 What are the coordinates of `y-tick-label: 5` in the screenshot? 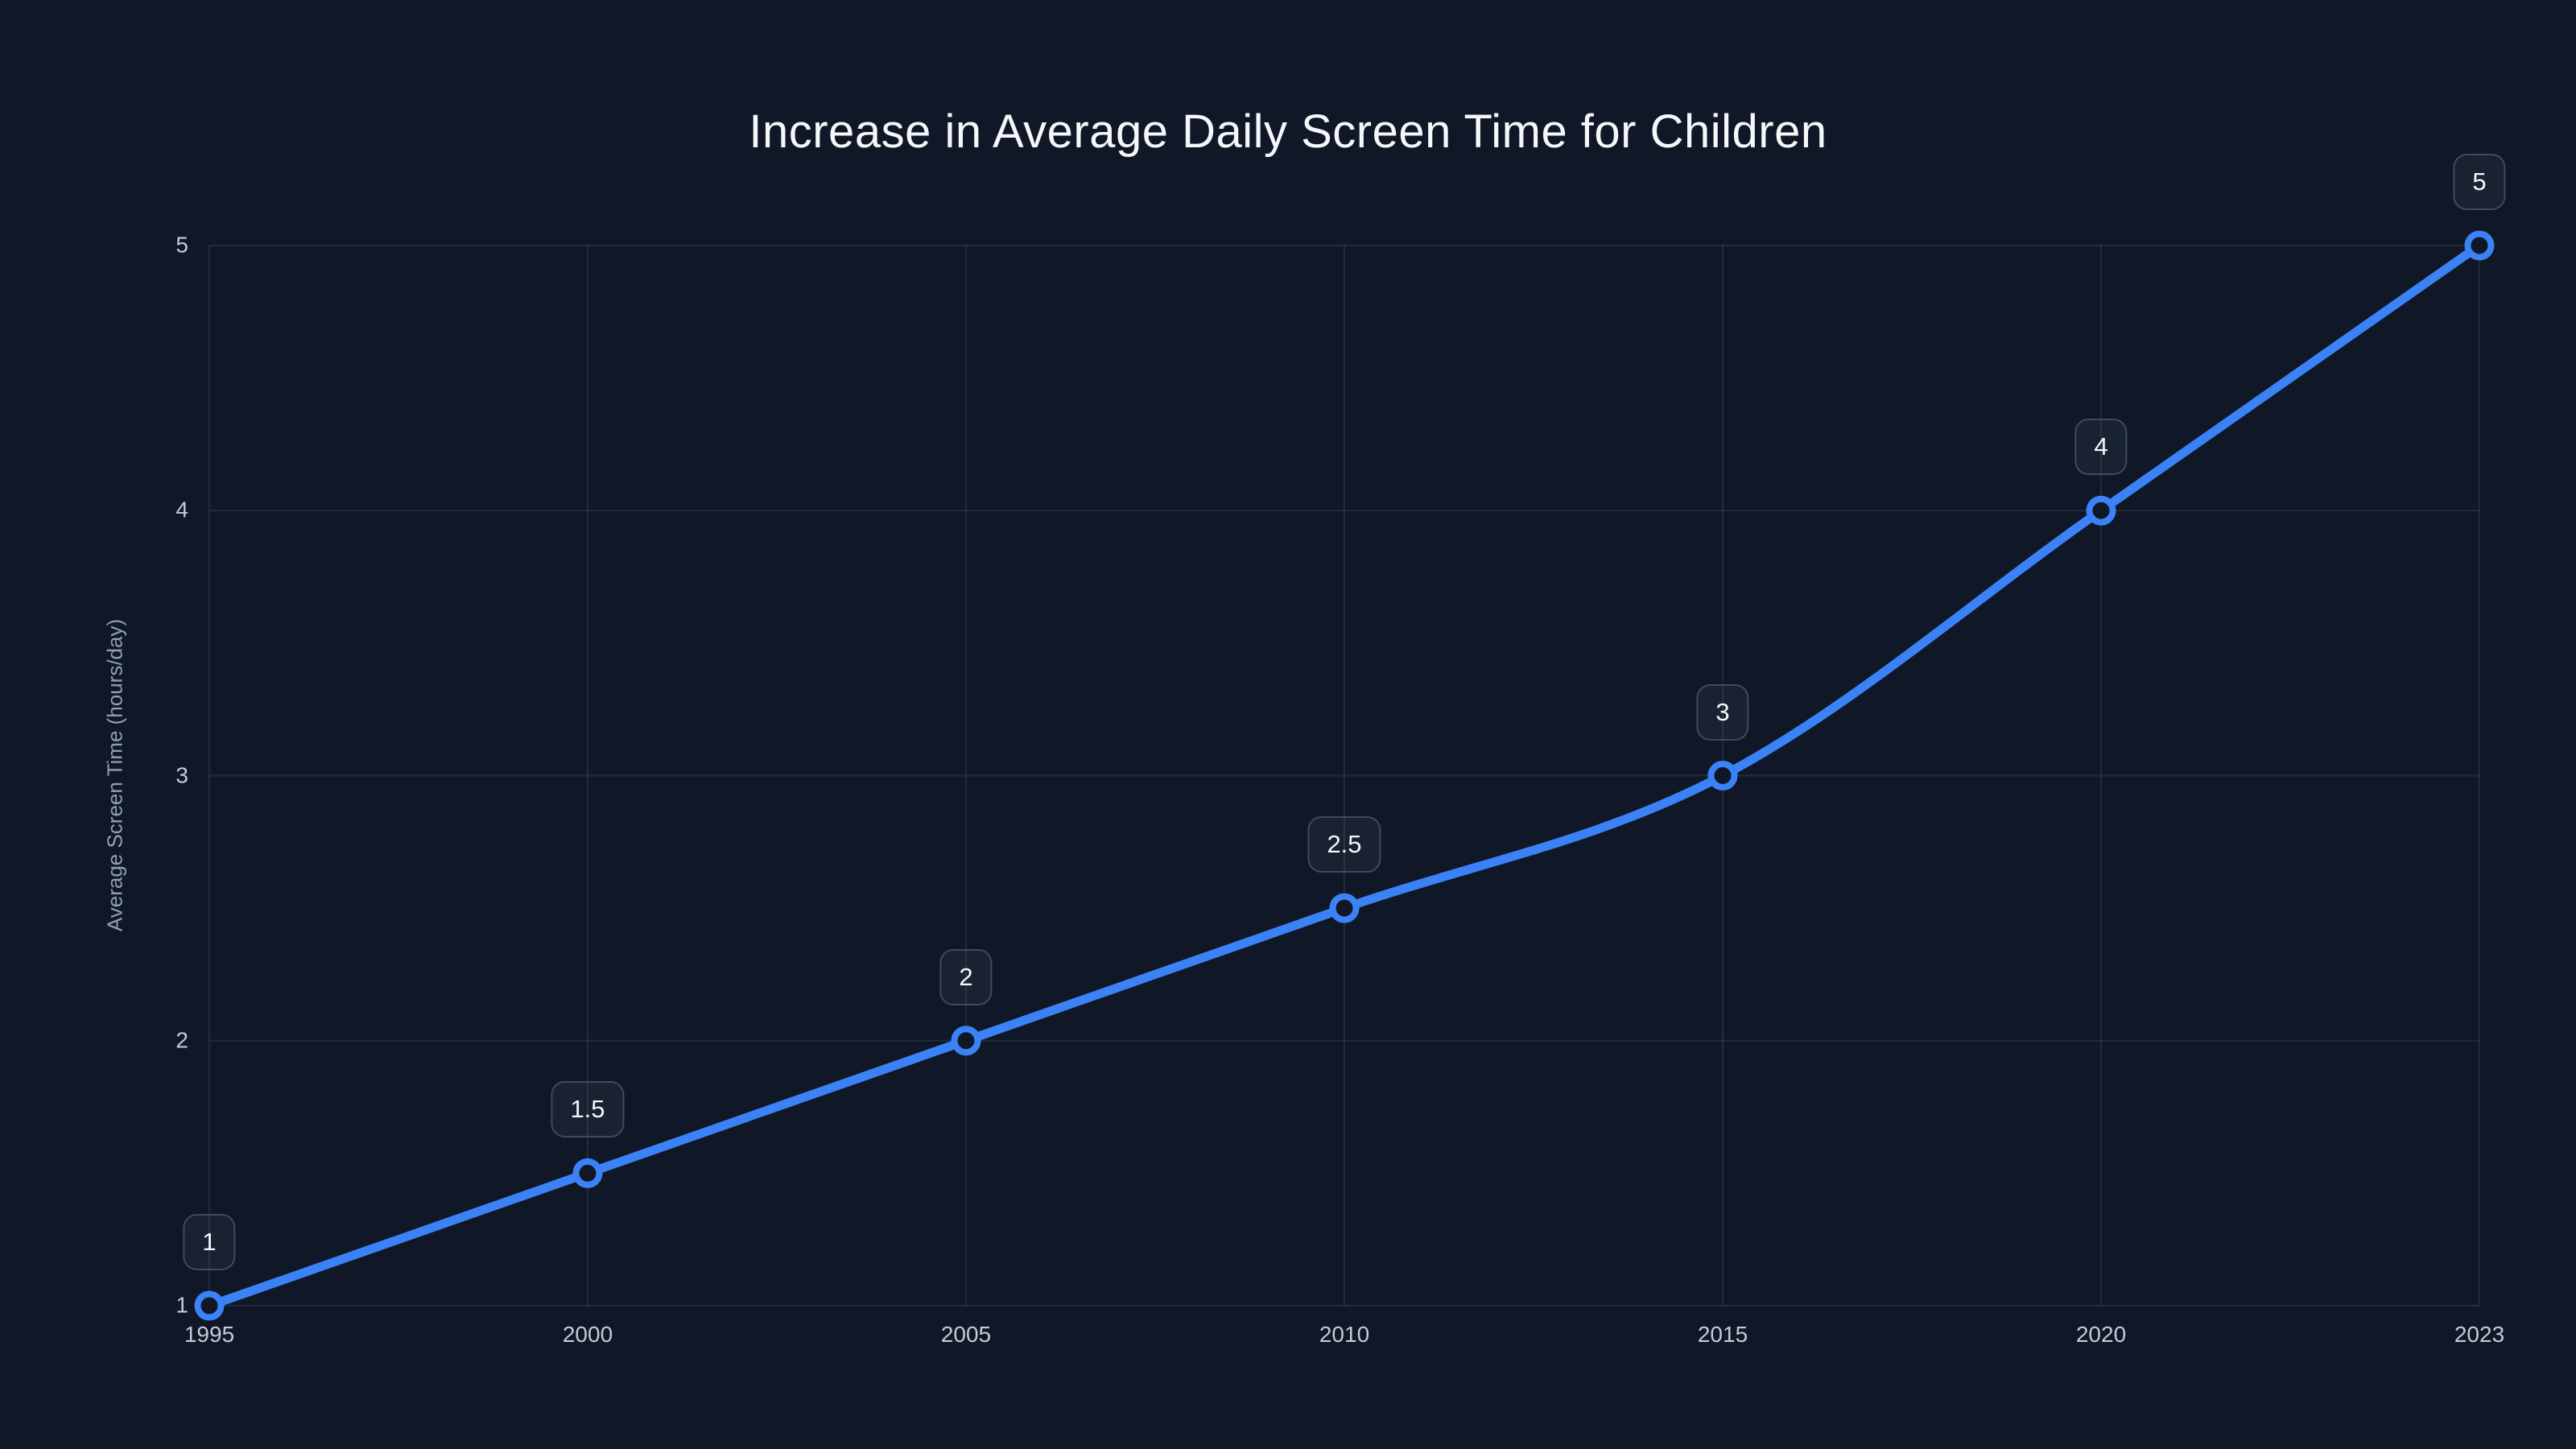 It's located at (181, 245).